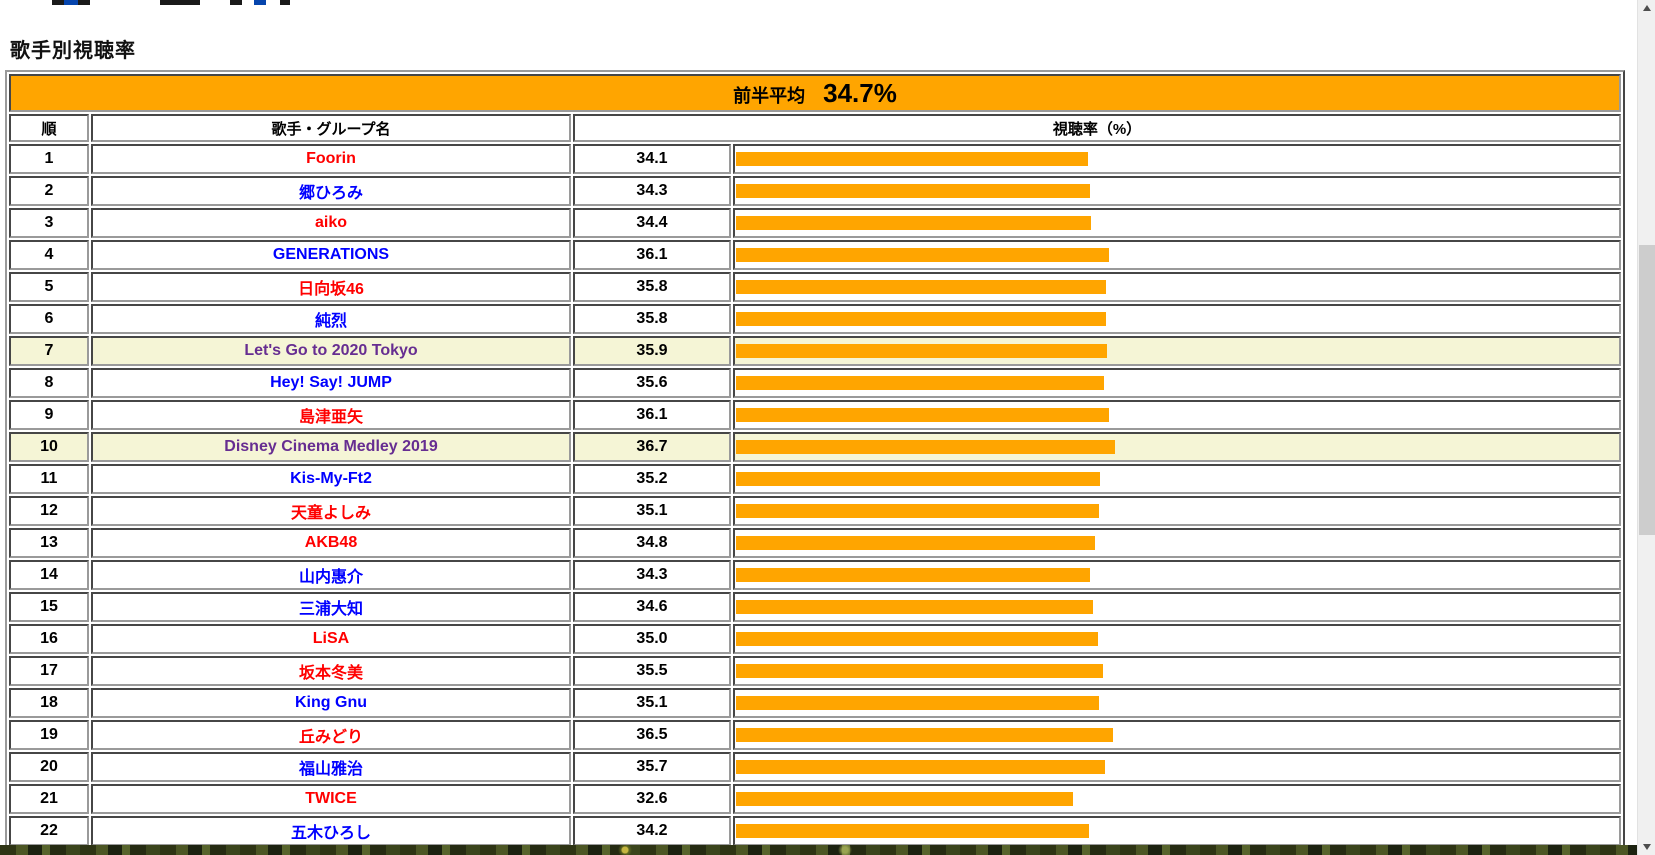 The width and height of the screenshot is (1655, 855). Describe the element at coordinates (860, 92) in the screenshot. I see `average-value: 34.7%` at that location.